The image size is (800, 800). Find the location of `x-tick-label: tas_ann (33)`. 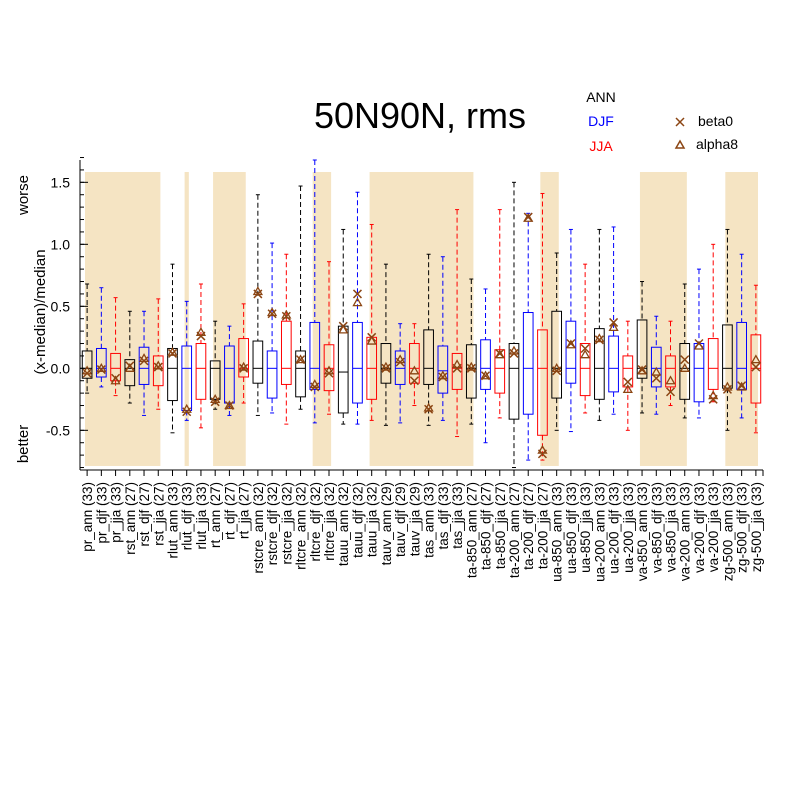

x-tick-label: tas_ann (33) is located at coordinates (429, 520).